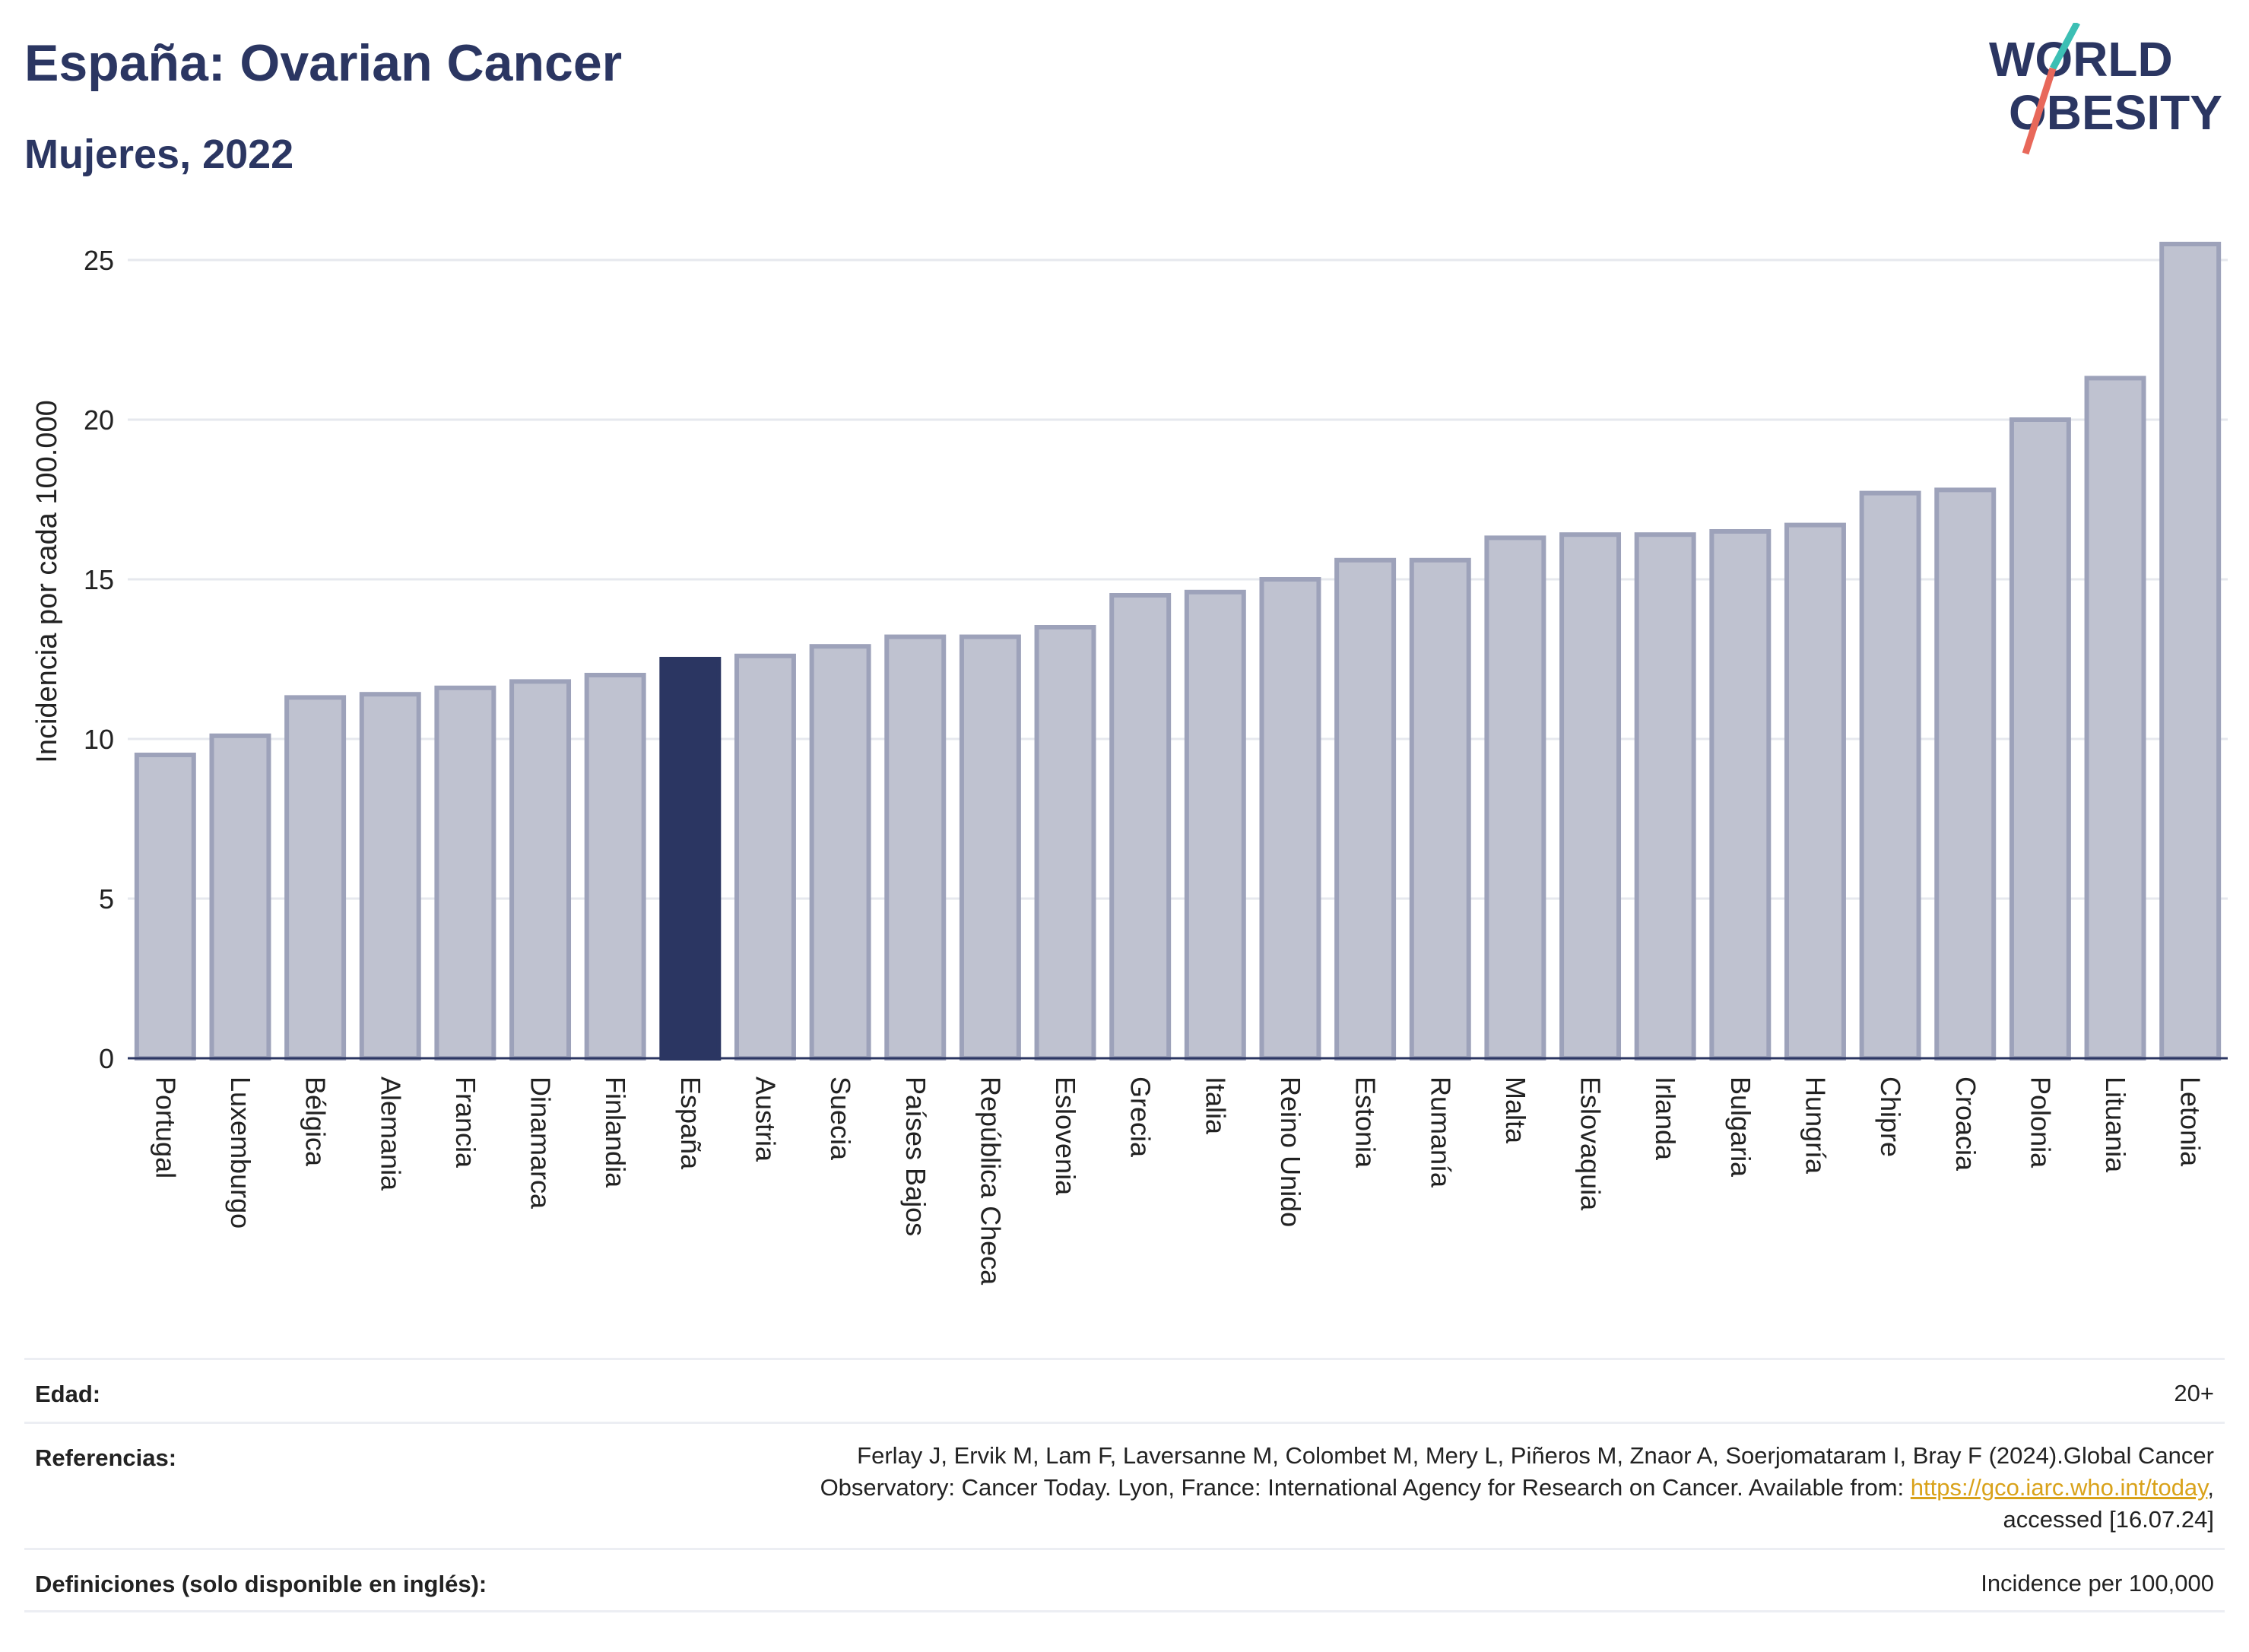 Image resolution: width=2249 pixels, height=1652 pixels. What do you see at coordinates (1590, 796) in the screenshot?
I see `bar-eslovaquia` at bounding box center [1590, 796].